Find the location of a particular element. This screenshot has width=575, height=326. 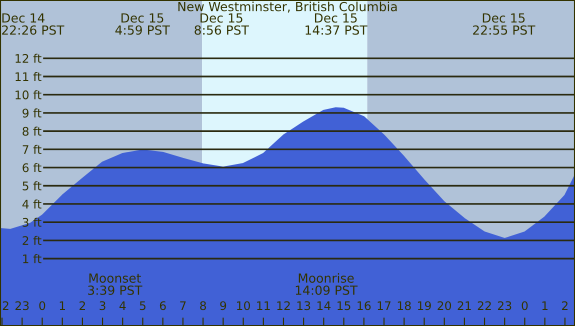

x-tick-label: 6 is located at coordinates (163, 305).